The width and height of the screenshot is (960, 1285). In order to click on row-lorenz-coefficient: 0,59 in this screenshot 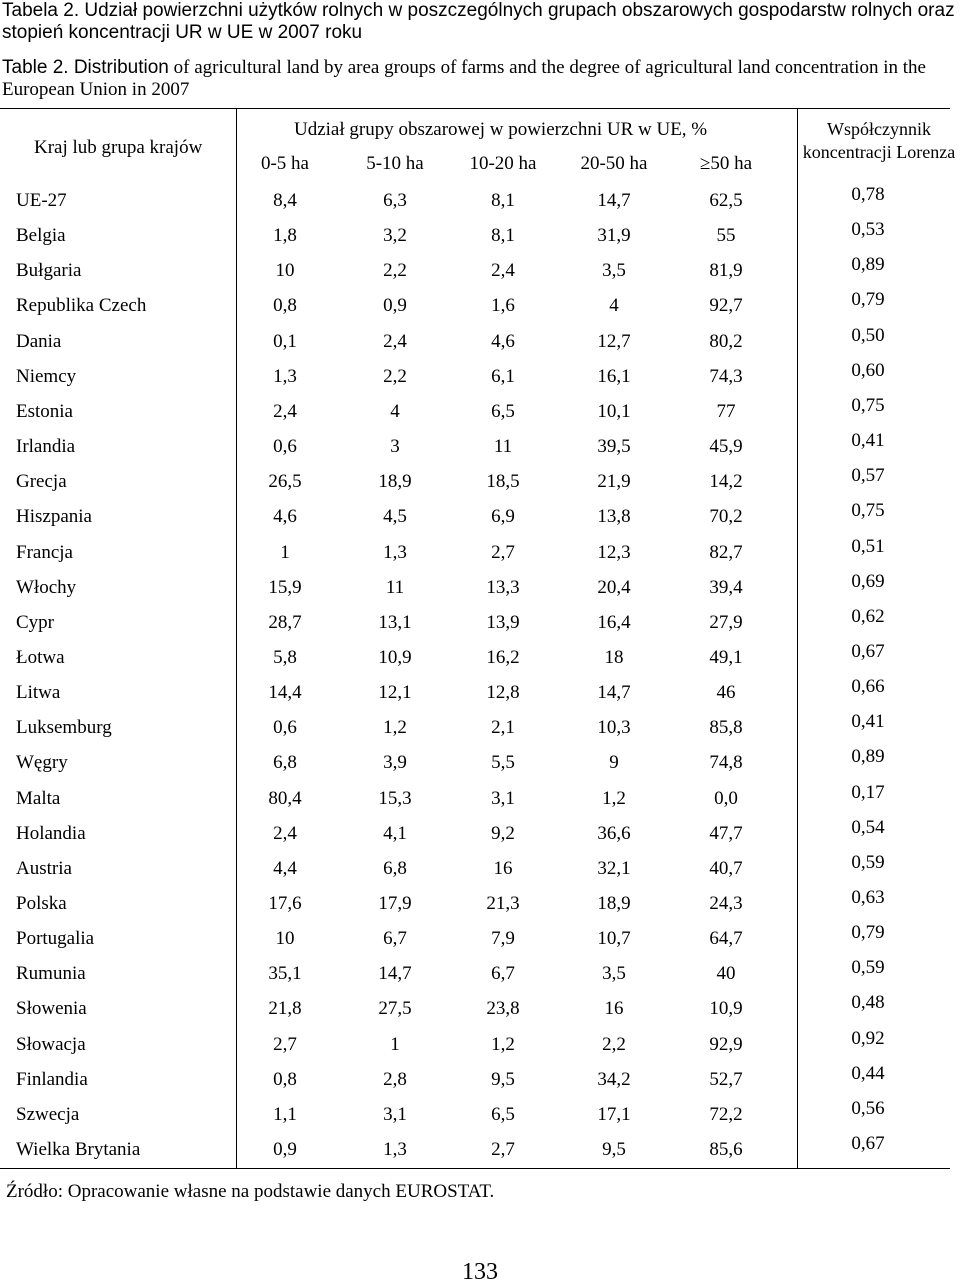, I will do `click(868, 968)`.